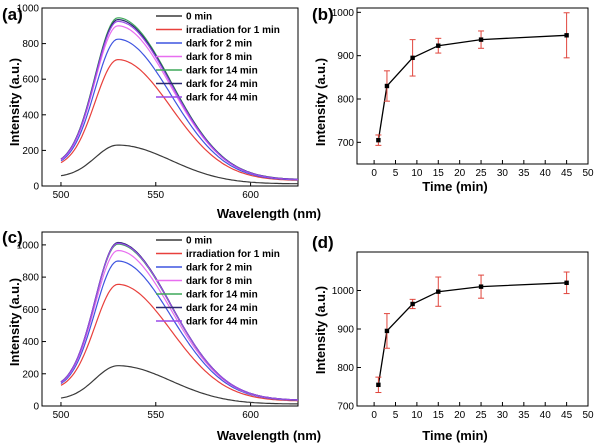  What do you see at coordinates (588, 415) in the screenshot?
I see `panel-d-xtick-label: 50` at bounding box center [588, 415].